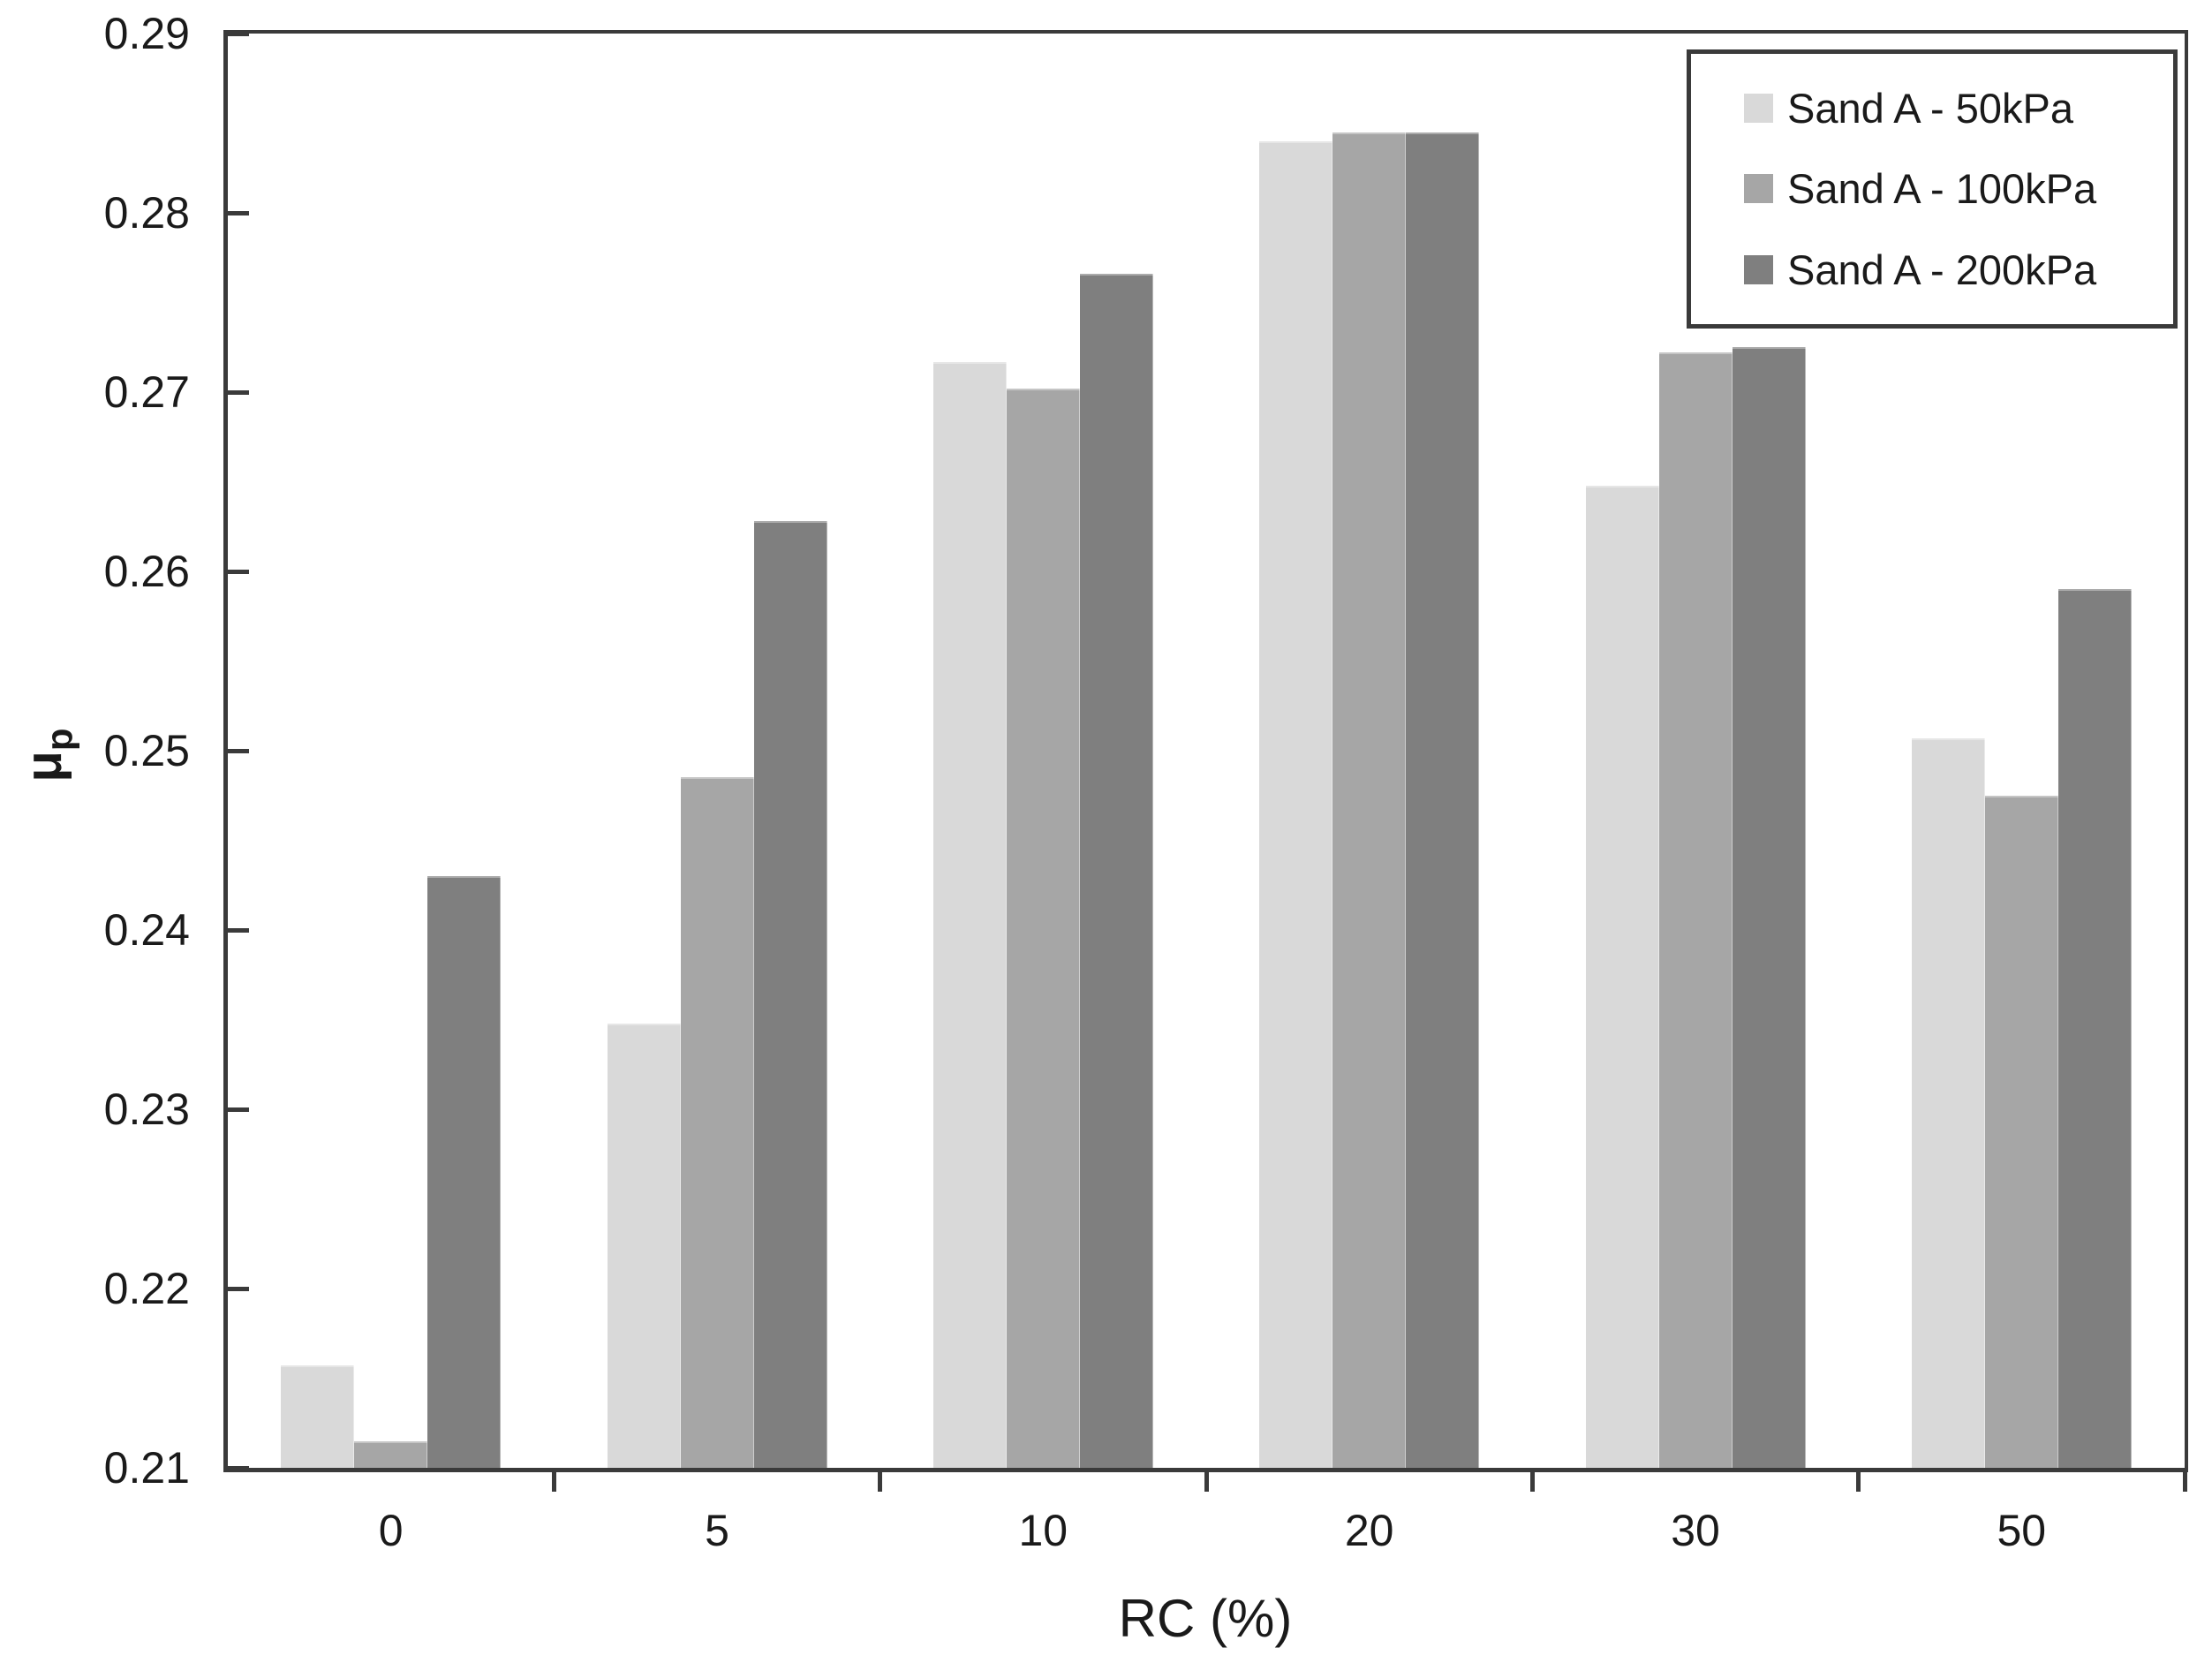 Image resolution: width=2212 pixels, height=1663 pixels. Describe the element at coordinates (2022, 1530) in the screenshot. I see `x-tick-label: 50` at that location.